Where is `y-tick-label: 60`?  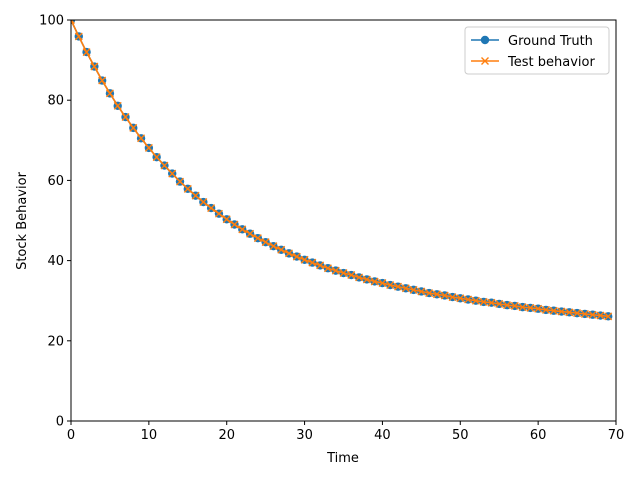
y-tick-label: 60 is located at coordinates (55, 181).